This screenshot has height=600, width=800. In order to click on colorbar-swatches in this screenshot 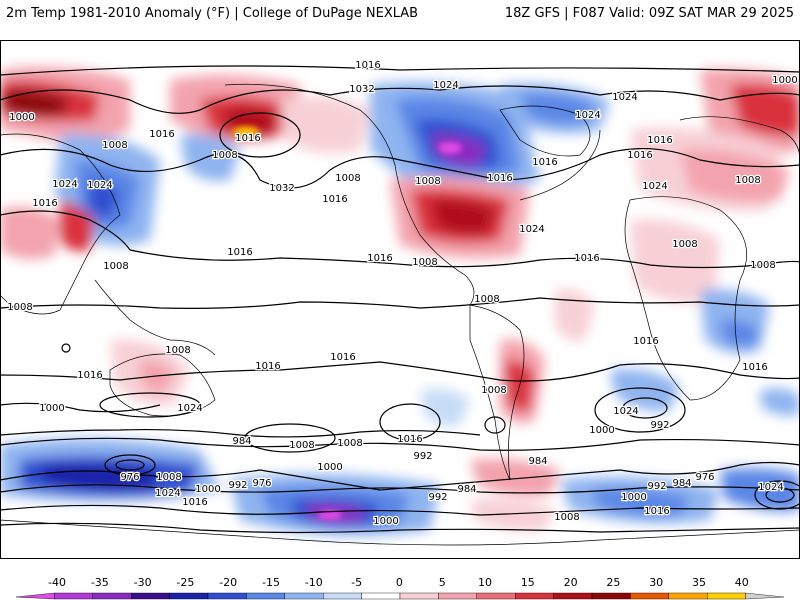, I will do `click(400, 596)`.